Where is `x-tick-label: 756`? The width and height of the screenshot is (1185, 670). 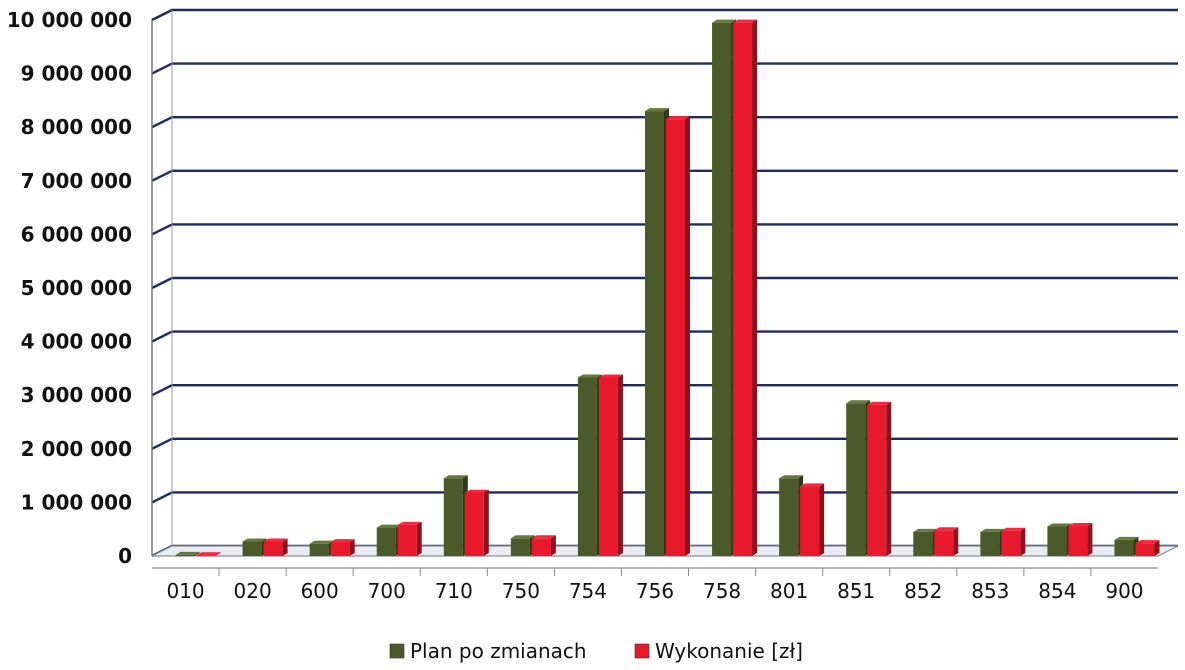 x-tick-label: 756 is located at coordinates (655, 591).